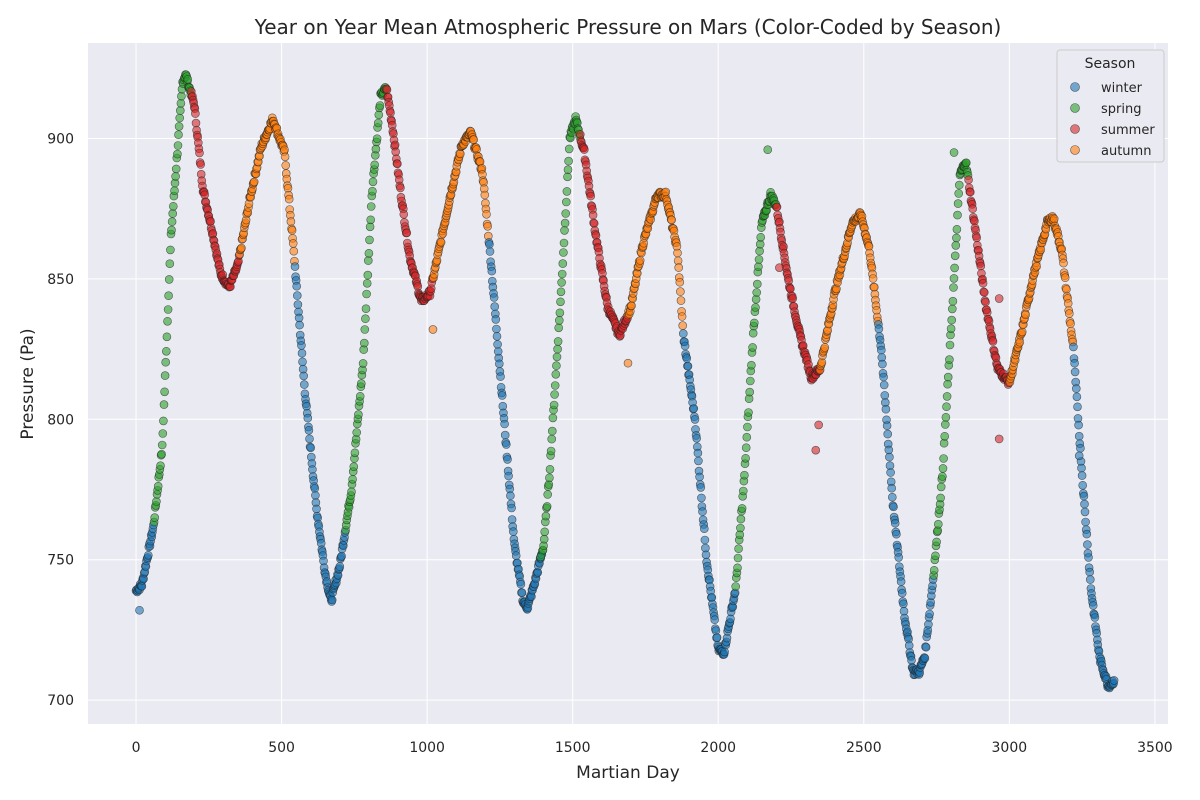 This screenshot has height=800, width=1200. What do you see at coordinates (1110, 106) in the screenshot?
I see `legend: Season winter spring summer autumn` at bounding box center [1110, 106].